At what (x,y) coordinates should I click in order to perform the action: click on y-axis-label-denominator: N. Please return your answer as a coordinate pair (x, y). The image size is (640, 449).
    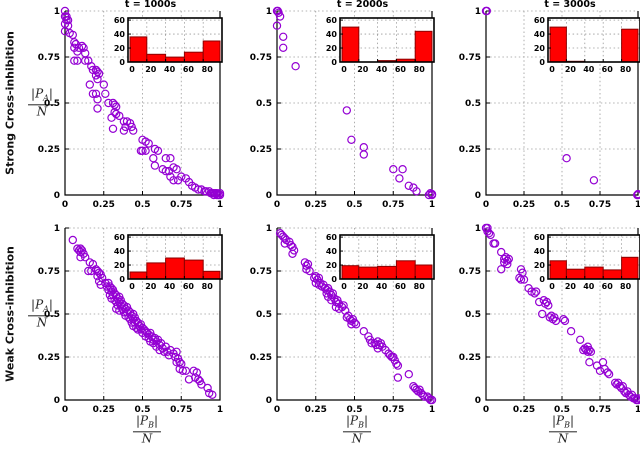
    Looking at the image, I should click on (42, 321).